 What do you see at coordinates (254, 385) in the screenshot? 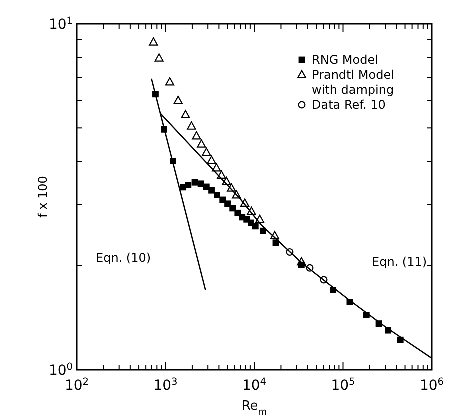
I see `x-tick-label: 10$^{4}$` at bounding box center [254, 385].